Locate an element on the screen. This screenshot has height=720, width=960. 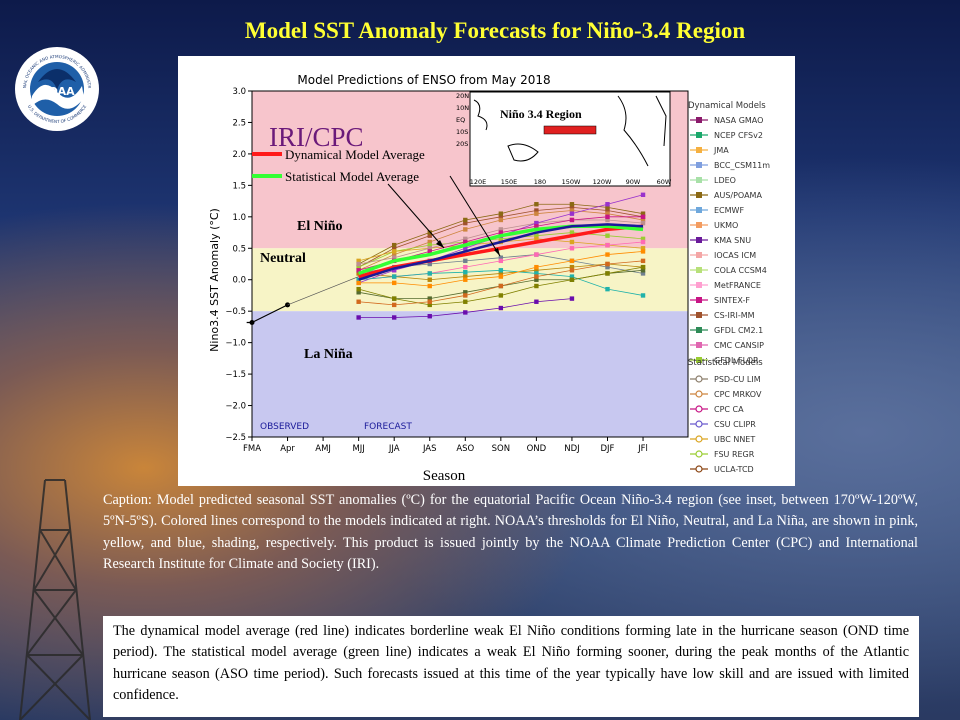
x-tick-label: OND is located at coordinates (537, 449).